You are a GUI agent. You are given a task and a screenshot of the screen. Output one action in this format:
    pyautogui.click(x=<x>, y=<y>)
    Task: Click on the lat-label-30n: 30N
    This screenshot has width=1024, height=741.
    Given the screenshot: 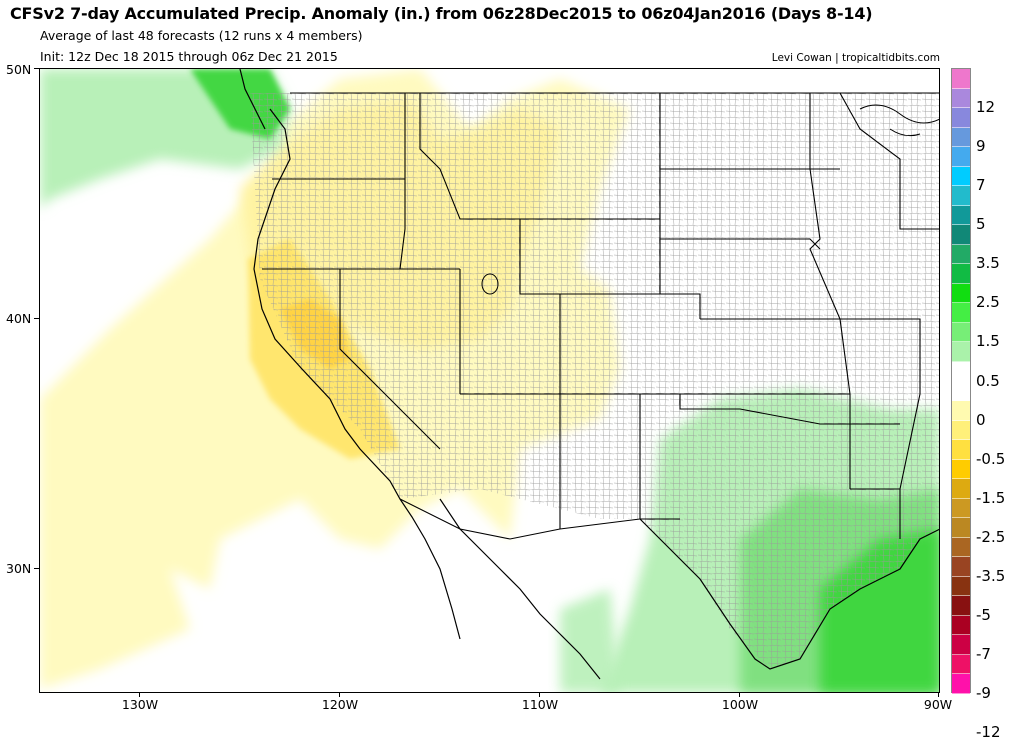 What is the action you would take?
    pyautogui.click(x=19, y=568)
    